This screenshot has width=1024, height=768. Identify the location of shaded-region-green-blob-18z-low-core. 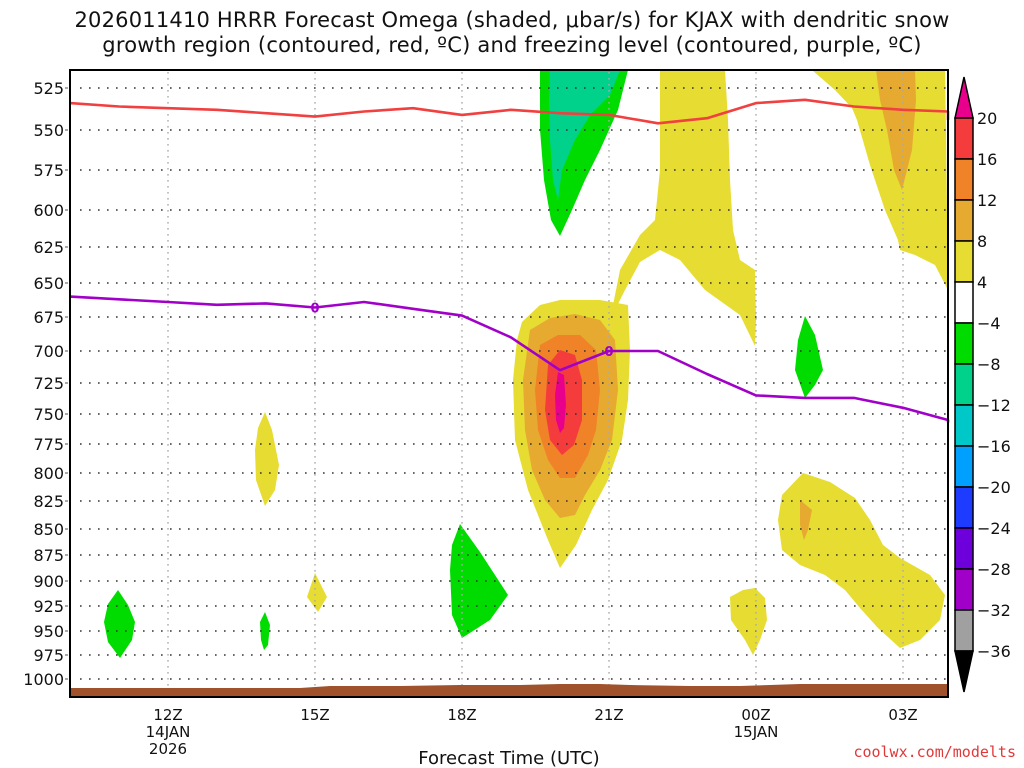
(479, 581).